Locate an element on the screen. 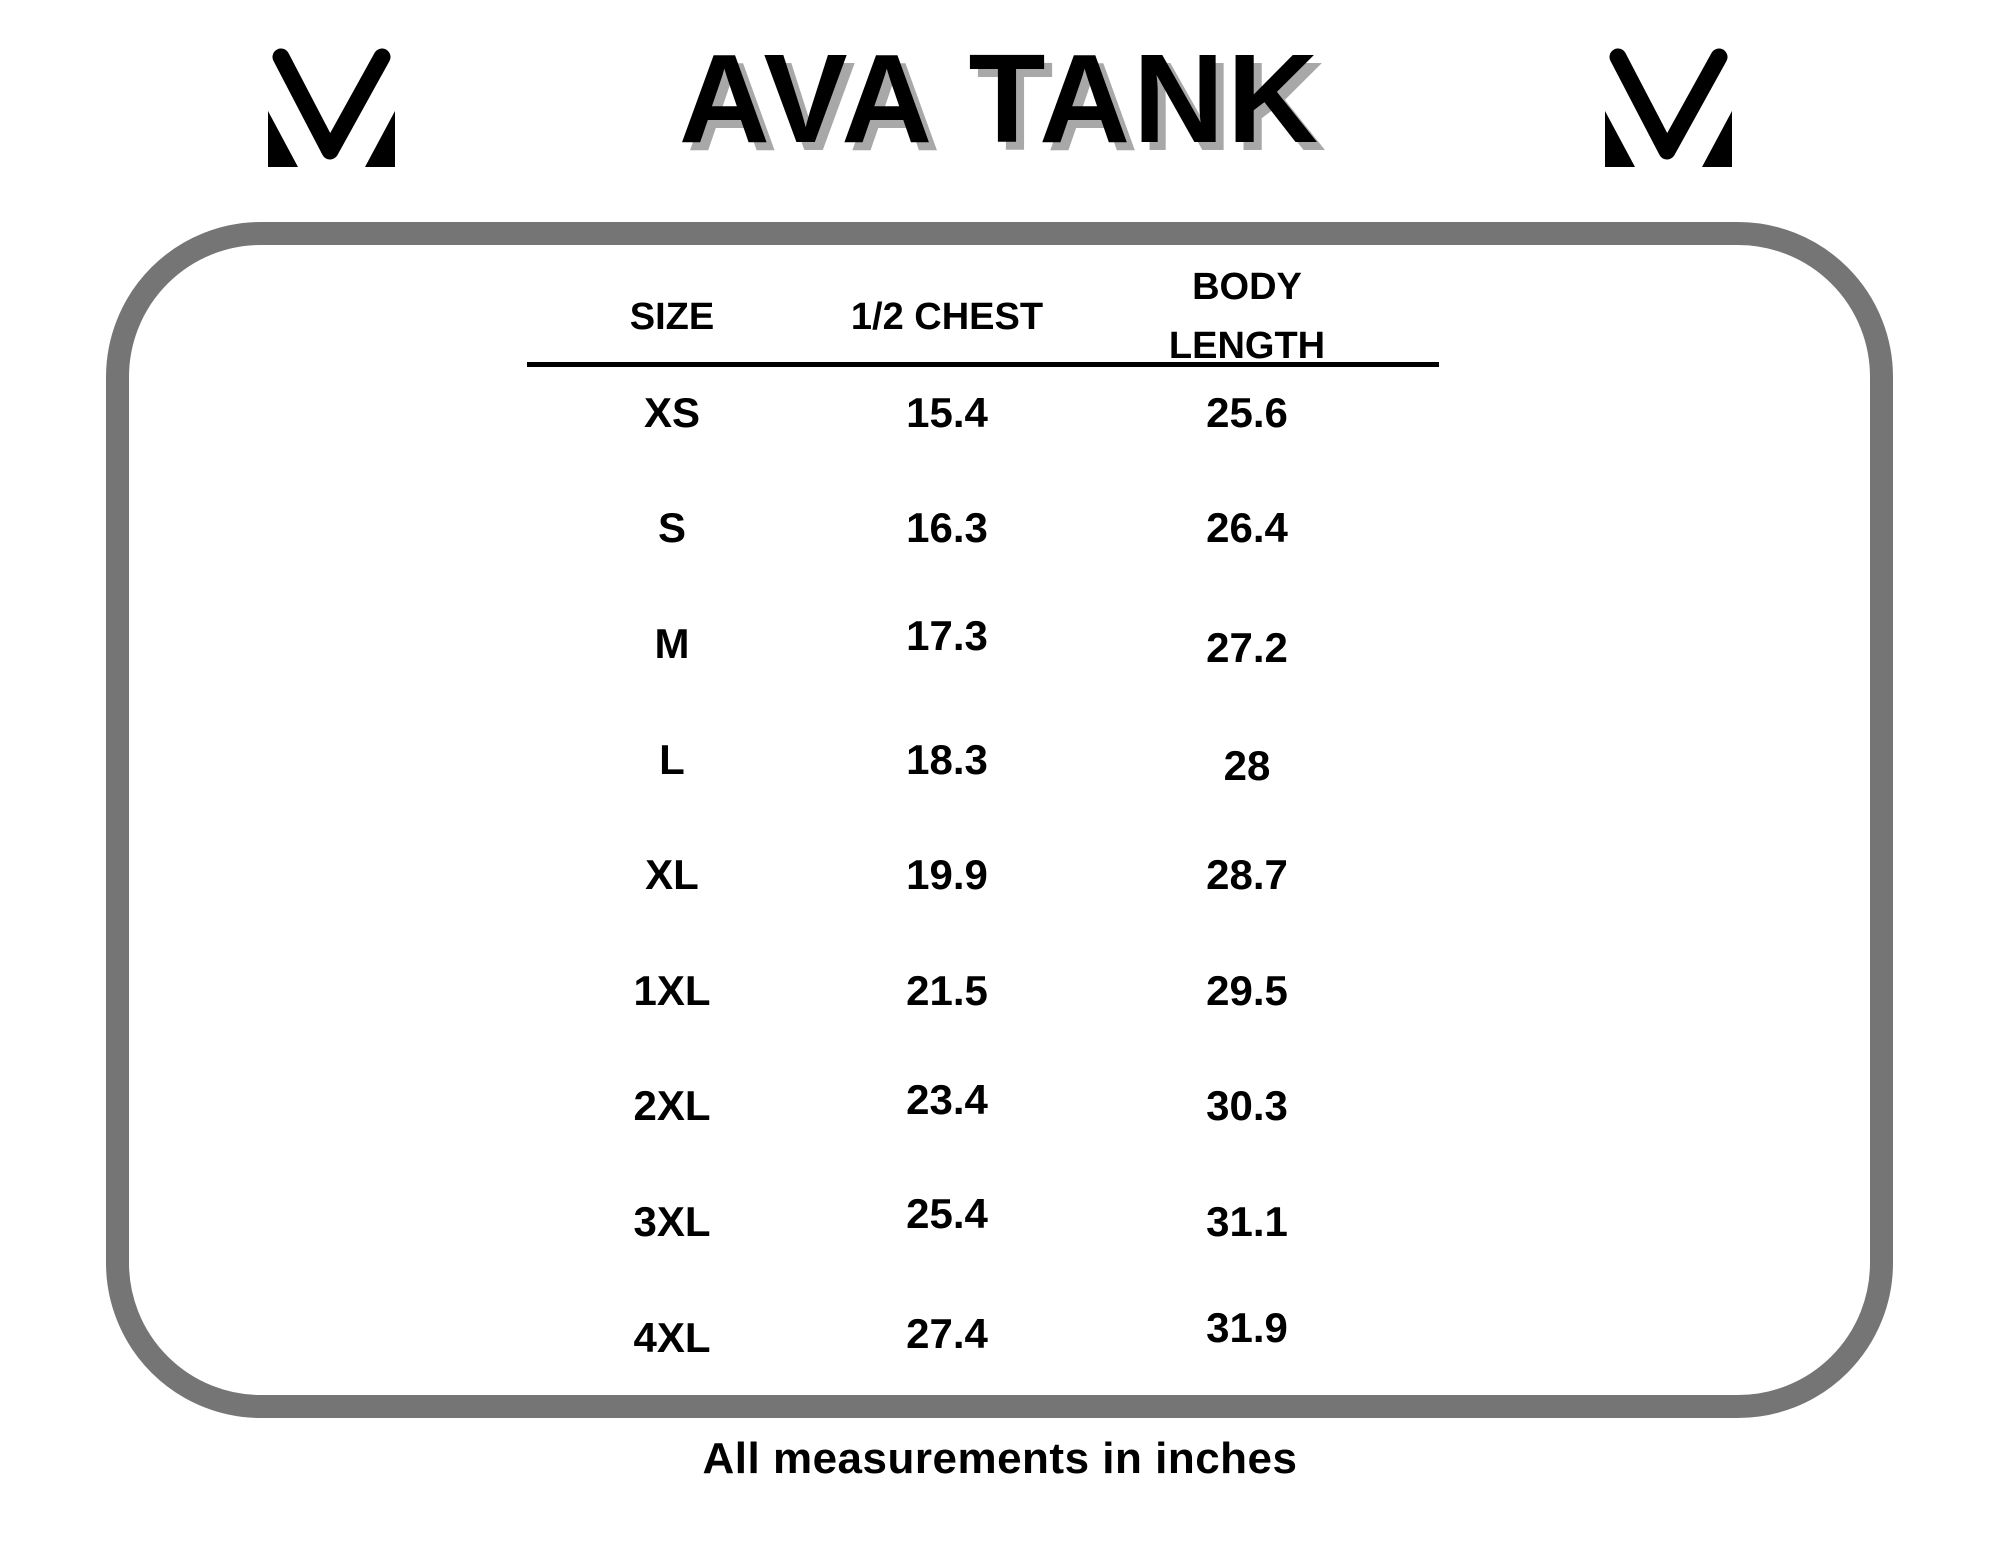  size-cell: XL is located at coordinates (672, 875).